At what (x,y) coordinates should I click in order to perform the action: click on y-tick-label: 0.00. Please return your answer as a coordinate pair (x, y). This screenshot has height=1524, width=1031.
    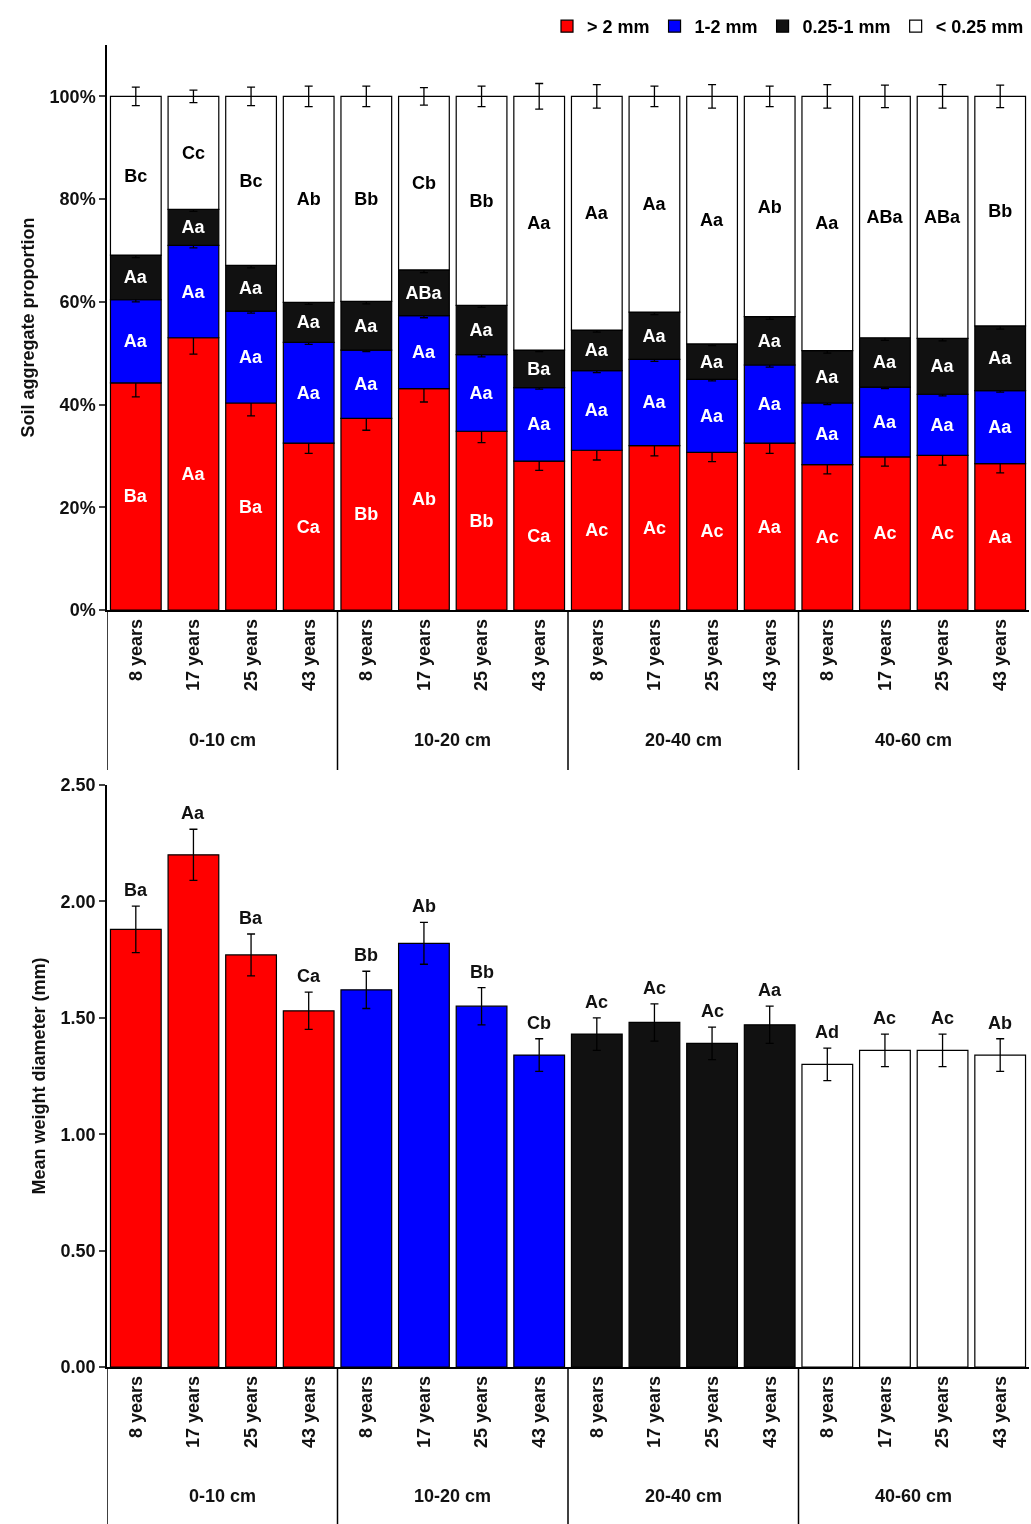
    Looking at the image, I should click on (78, 1367).